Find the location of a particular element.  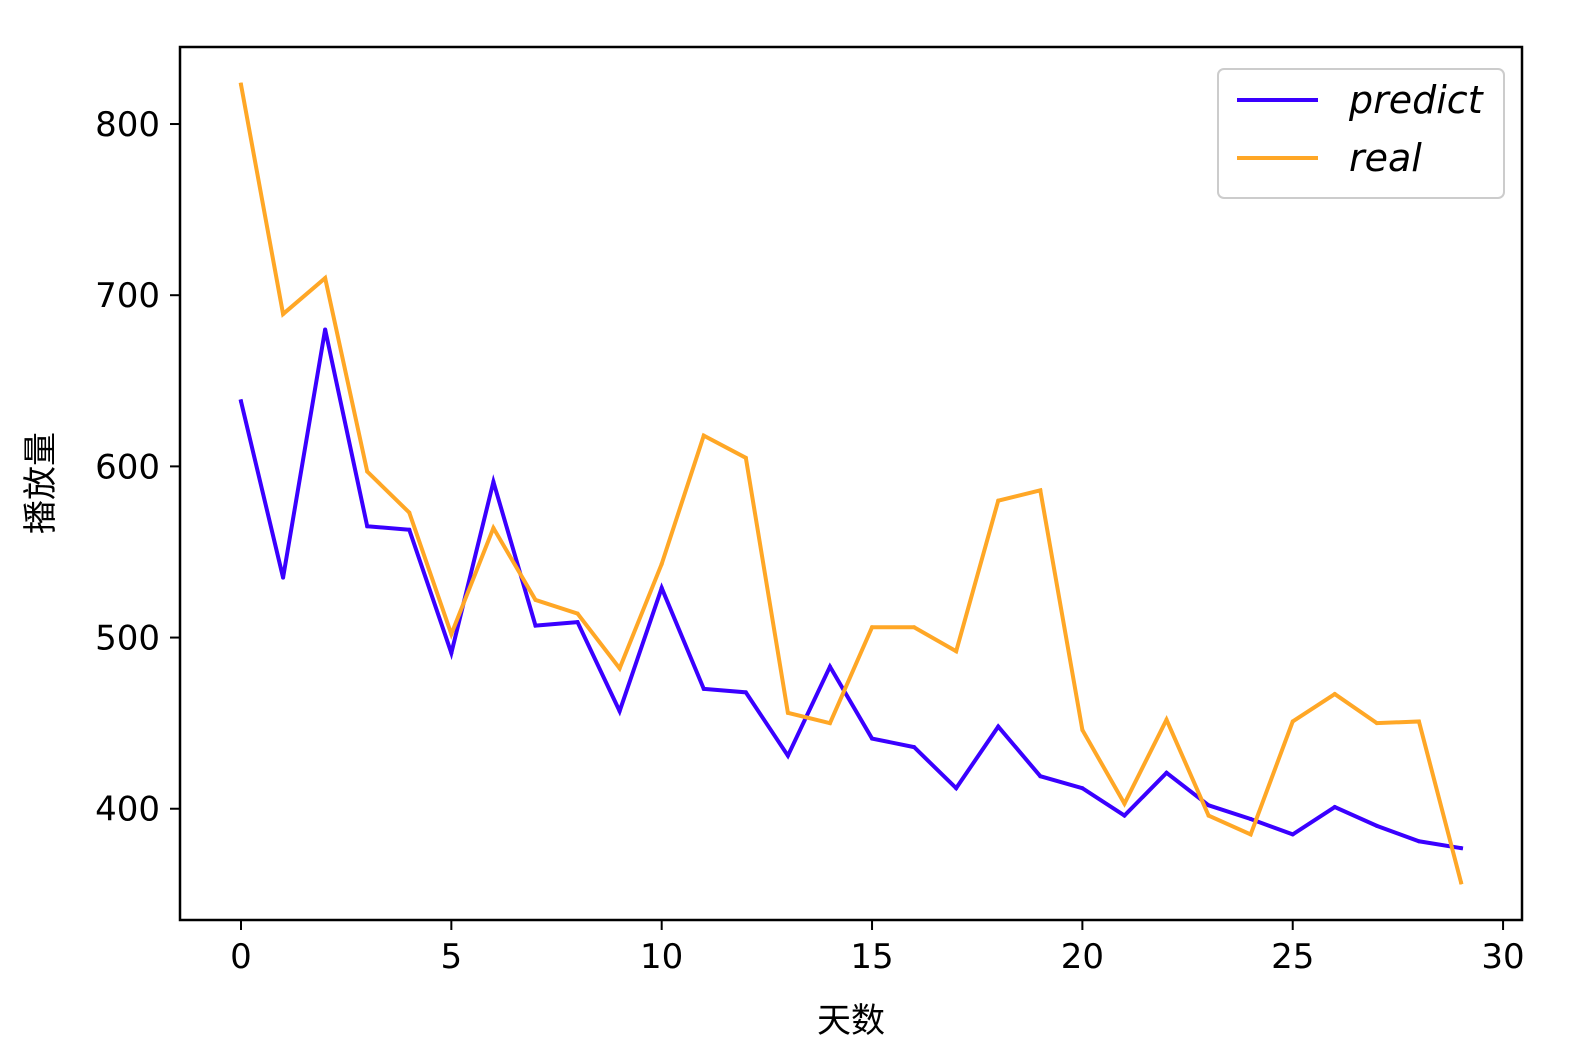

y-axis: 400 500 600 700 800 is located at coordinates (137, 467).